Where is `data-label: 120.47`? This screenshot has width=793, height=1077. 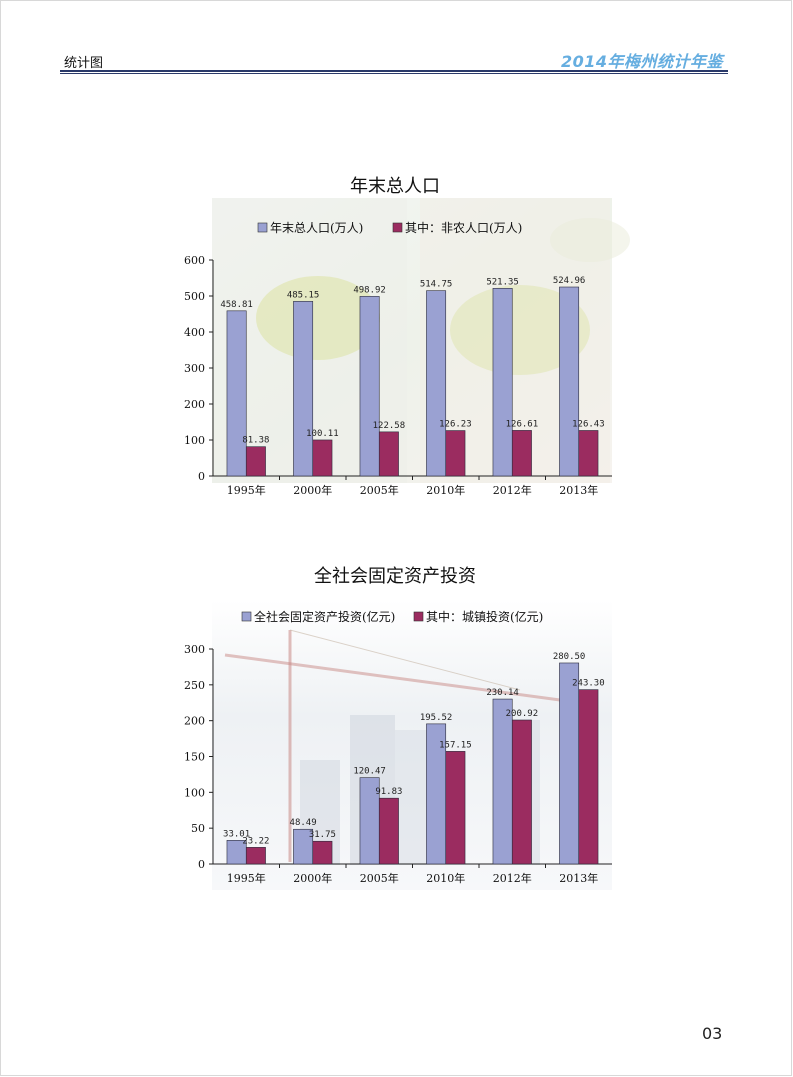
data-label: 120.47 is located at coordinates (369, 772).